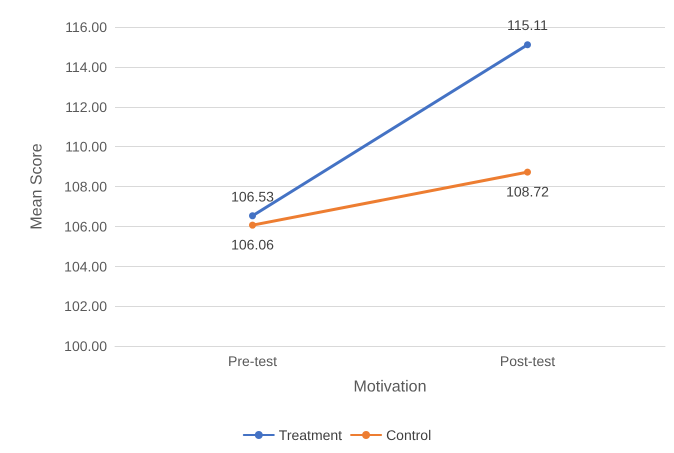 This screenshot has width=674, height=453. I want to click on data-label: 108.72, so click(528, 192).